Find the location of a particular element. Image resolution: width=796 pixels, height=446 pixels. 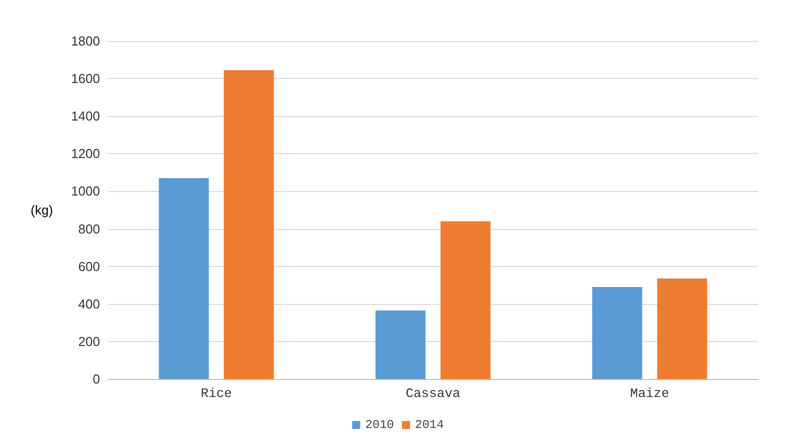

x-tick-label: Cassava is located at coordinates (433, 393).